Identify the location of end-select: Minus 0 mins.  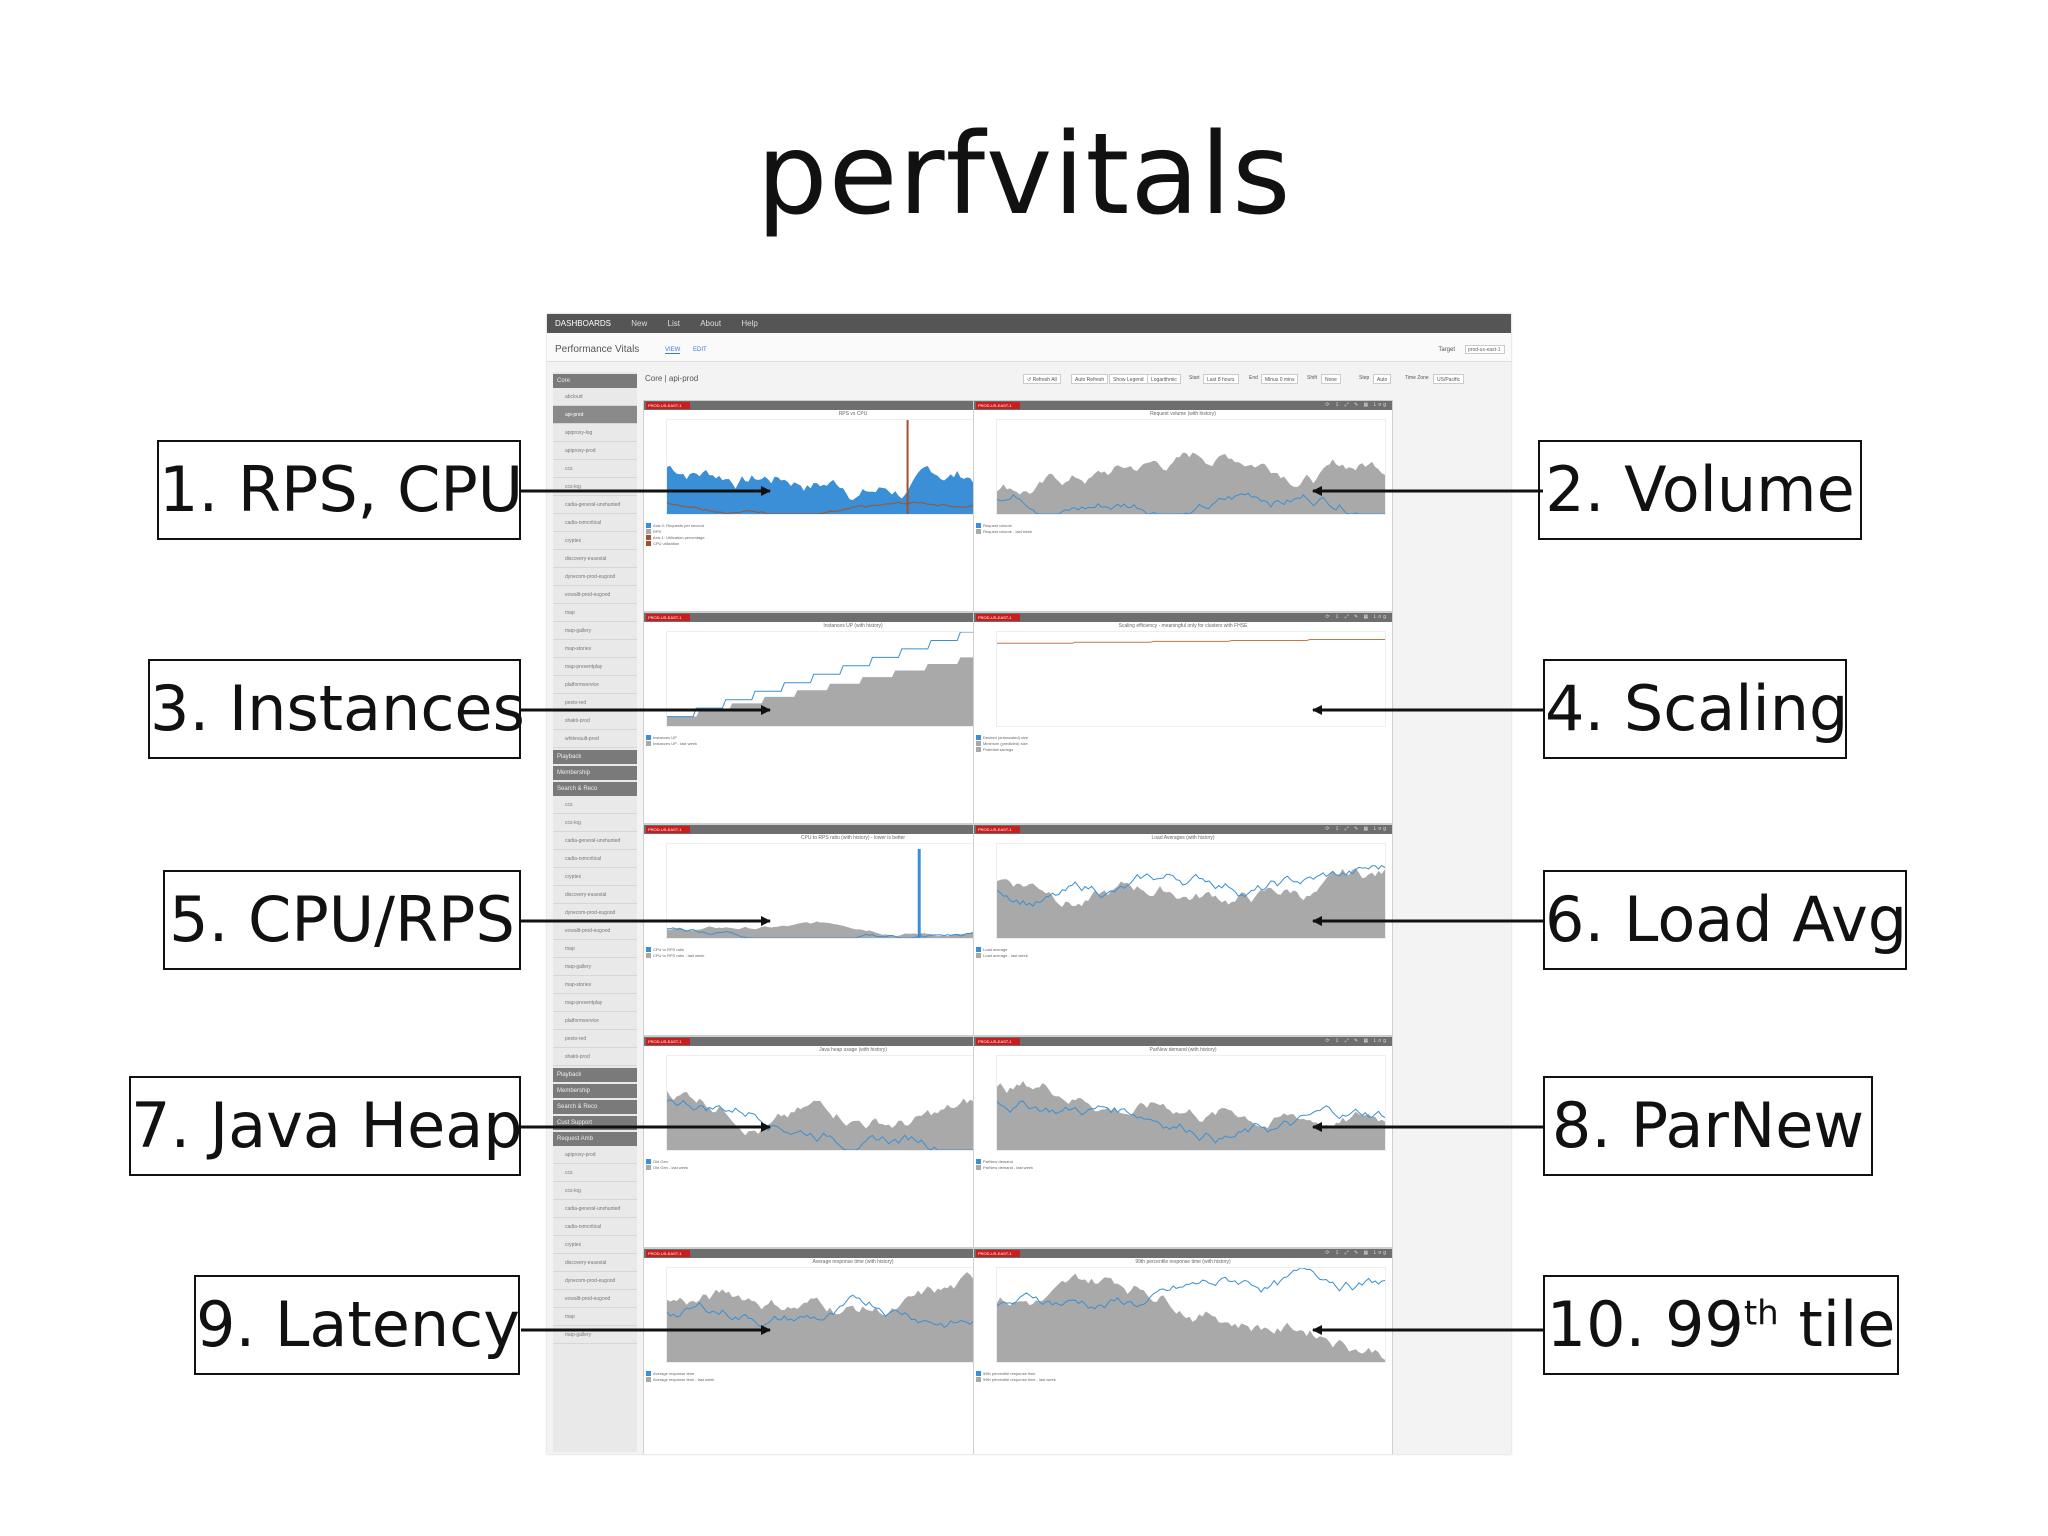
(1280, 379).